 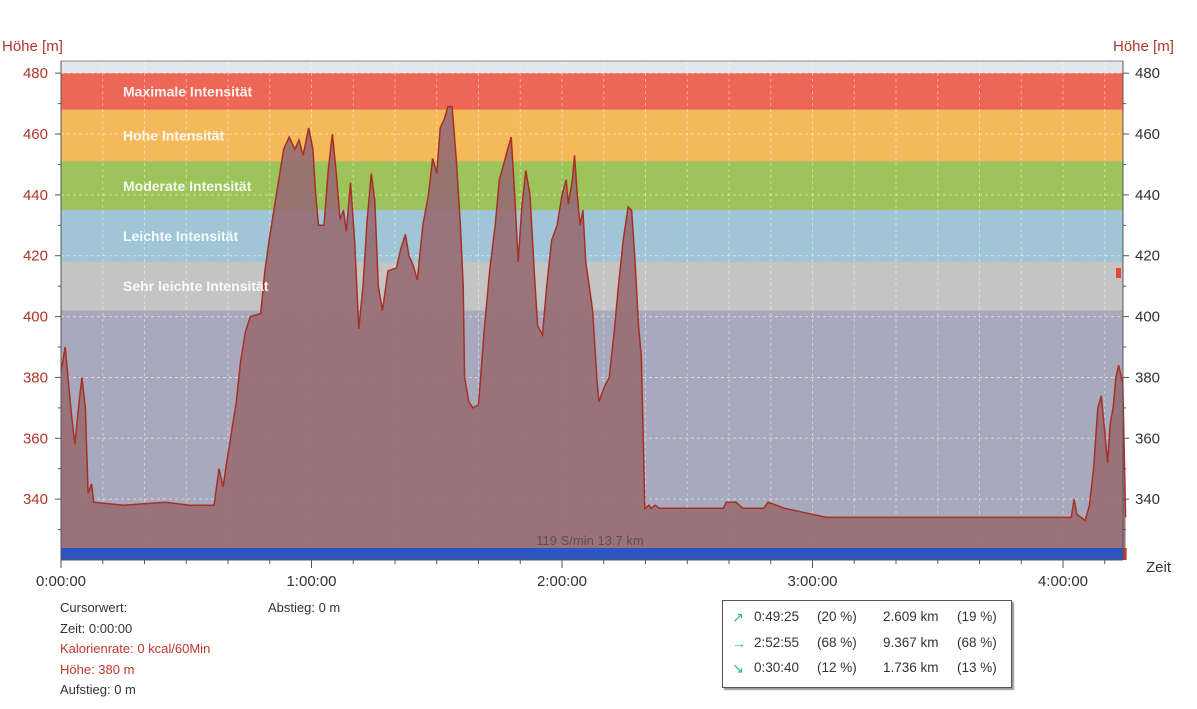 I want to click on y-axis-label-left: Höhe [m], so click(x=32, y=46).